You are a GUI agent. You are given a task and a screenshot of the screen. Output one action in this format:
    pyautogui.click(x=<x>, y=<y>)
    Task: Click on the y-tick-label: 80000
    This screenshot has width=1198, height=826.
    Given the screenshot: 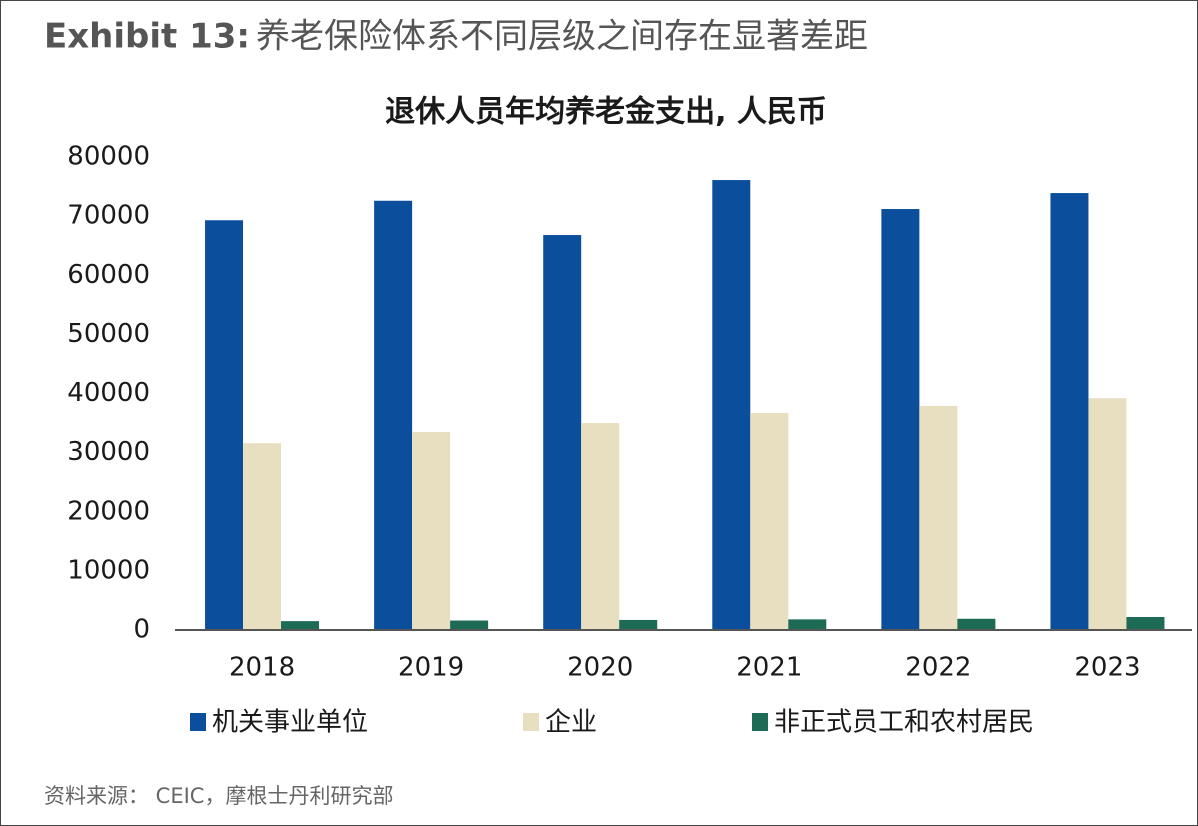 What is the action you would take?
    pyautogui.click(x=108, y=157)
    